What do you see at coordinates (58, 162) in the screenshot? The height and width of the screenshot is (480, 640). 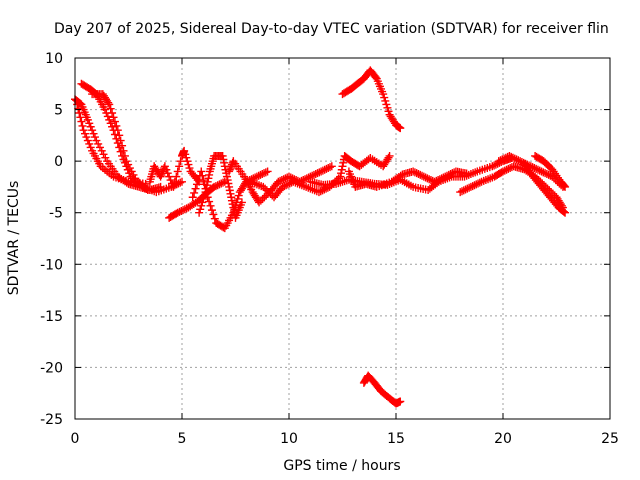 I see `y-tick-label: 0` at bounding box center [58, 162].